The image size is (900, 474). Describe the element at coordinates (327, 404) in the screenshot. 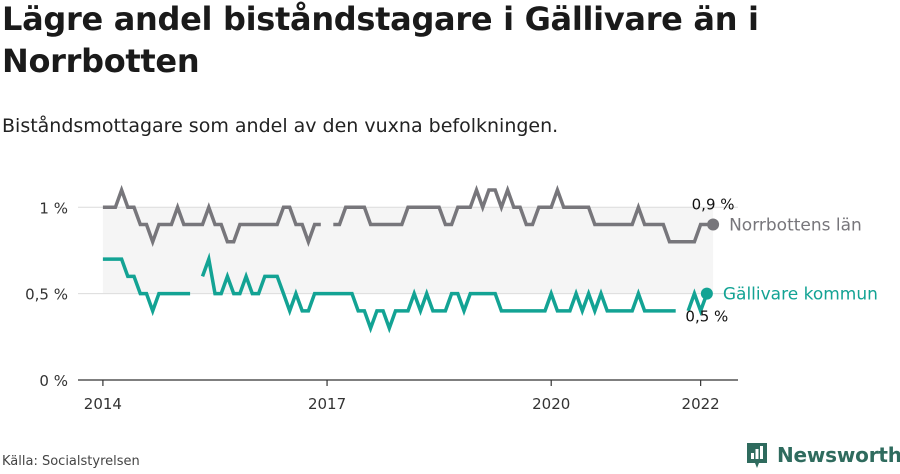

I see `x-tick-label: 2017` at that location.